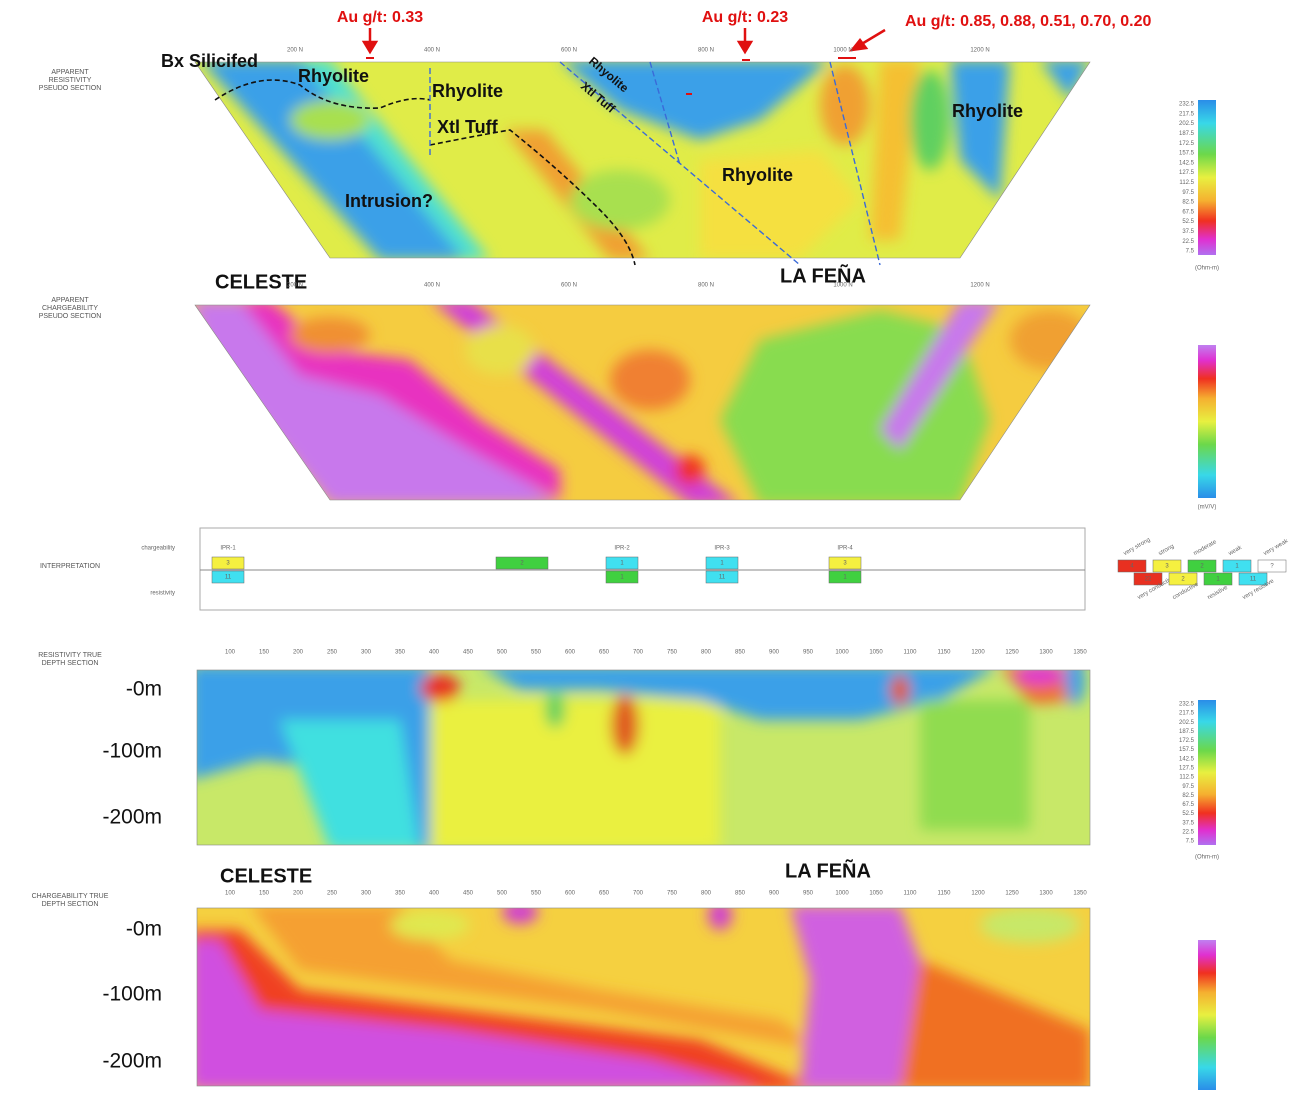  I want to click on geology-label: Rhyolite, so click(467, 91).